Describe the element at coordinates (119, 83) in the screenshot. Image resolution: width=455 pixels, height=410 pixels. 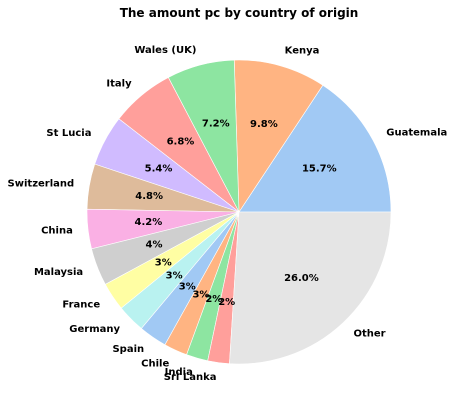
I see `slice-category-label: Italy` at that location.